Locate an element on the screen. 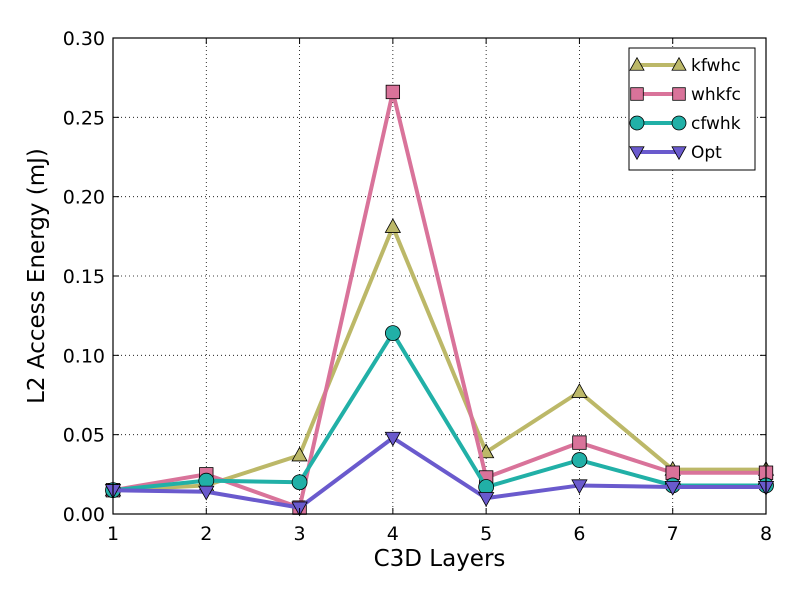 The width and height of the screenshot is (800, 600). legend: kfwhc whkfc cfwhk Opt is located at coordinates (692, 109).